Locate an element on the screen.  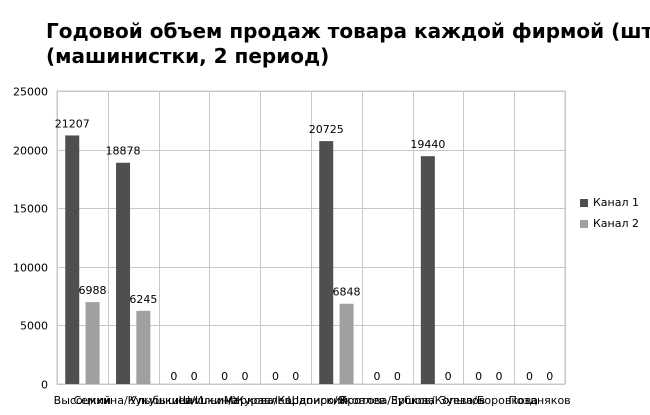
legend: Канал 1 Канал 2 is located at coordinates (609, 213).